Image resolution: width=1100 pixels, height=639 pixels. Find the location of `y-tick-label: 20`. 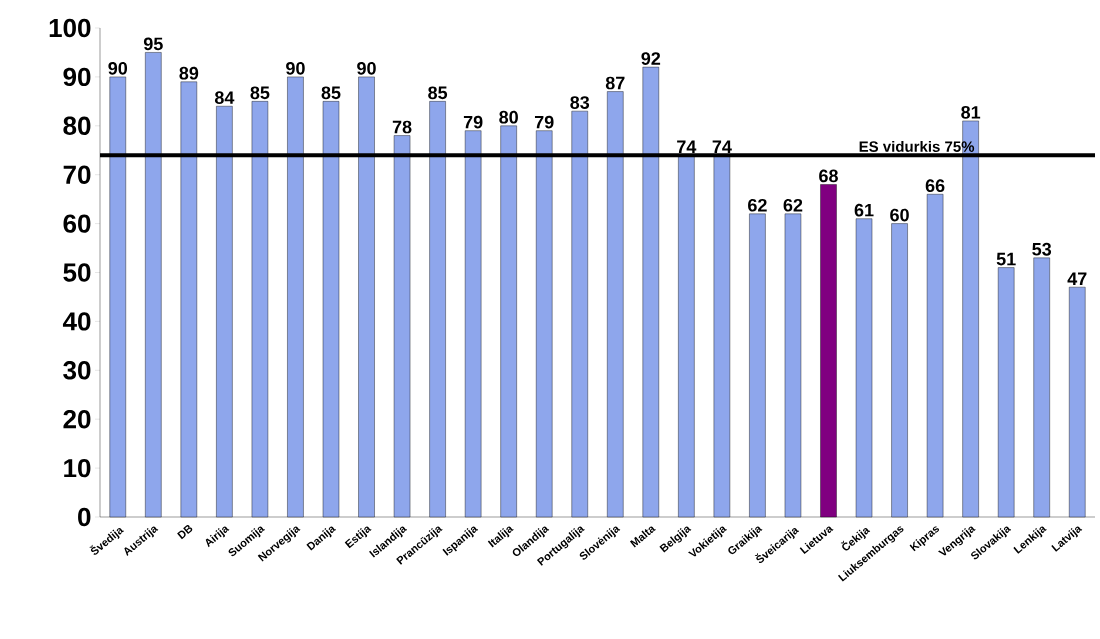

y-tick-label: 20 is located at coordinates (77, 419).